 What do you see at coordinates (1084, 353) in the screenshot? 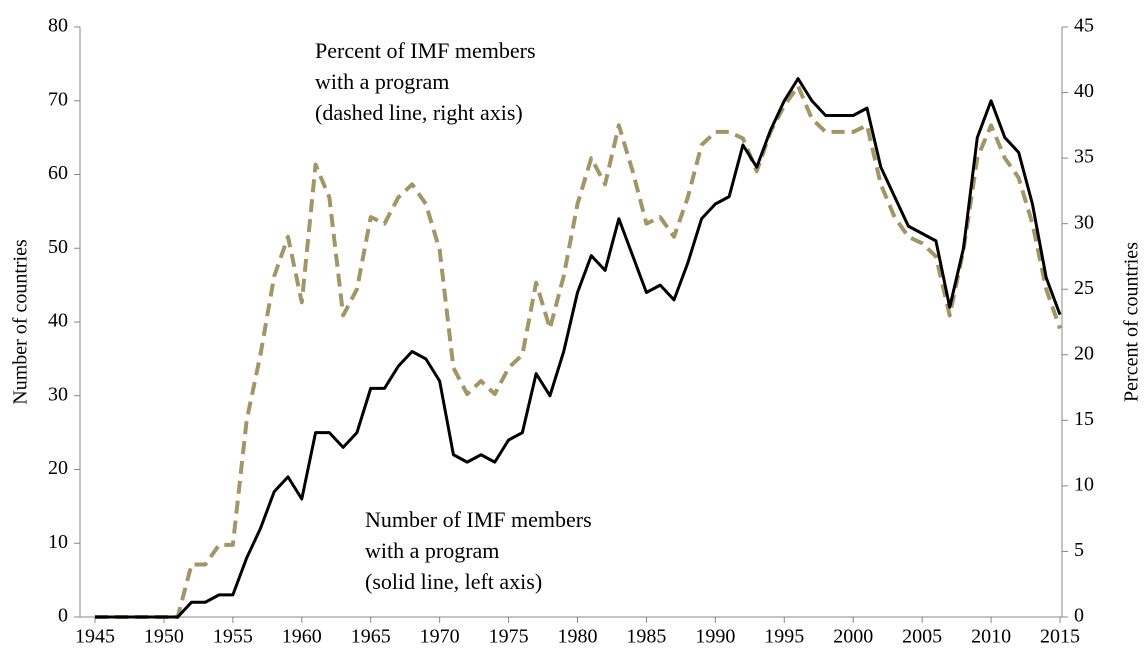
I see `y2-tick-label: 20` at bounding box center [1084, 353].